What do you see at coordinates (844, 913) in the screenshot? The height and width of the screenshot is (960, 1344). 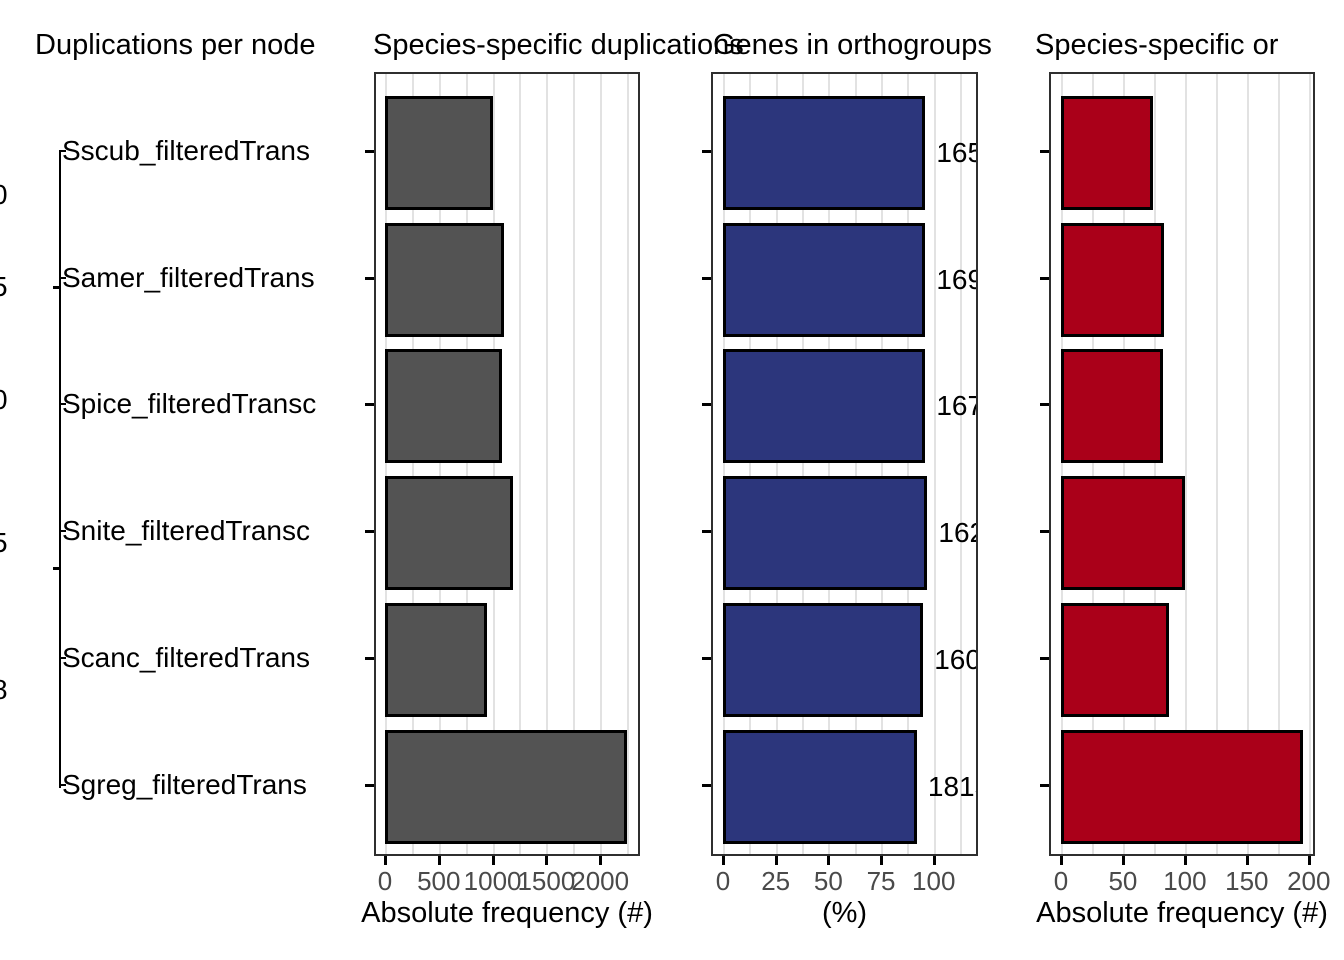 I see `x-axis-title: (%)` at bounding box center [844, 913].